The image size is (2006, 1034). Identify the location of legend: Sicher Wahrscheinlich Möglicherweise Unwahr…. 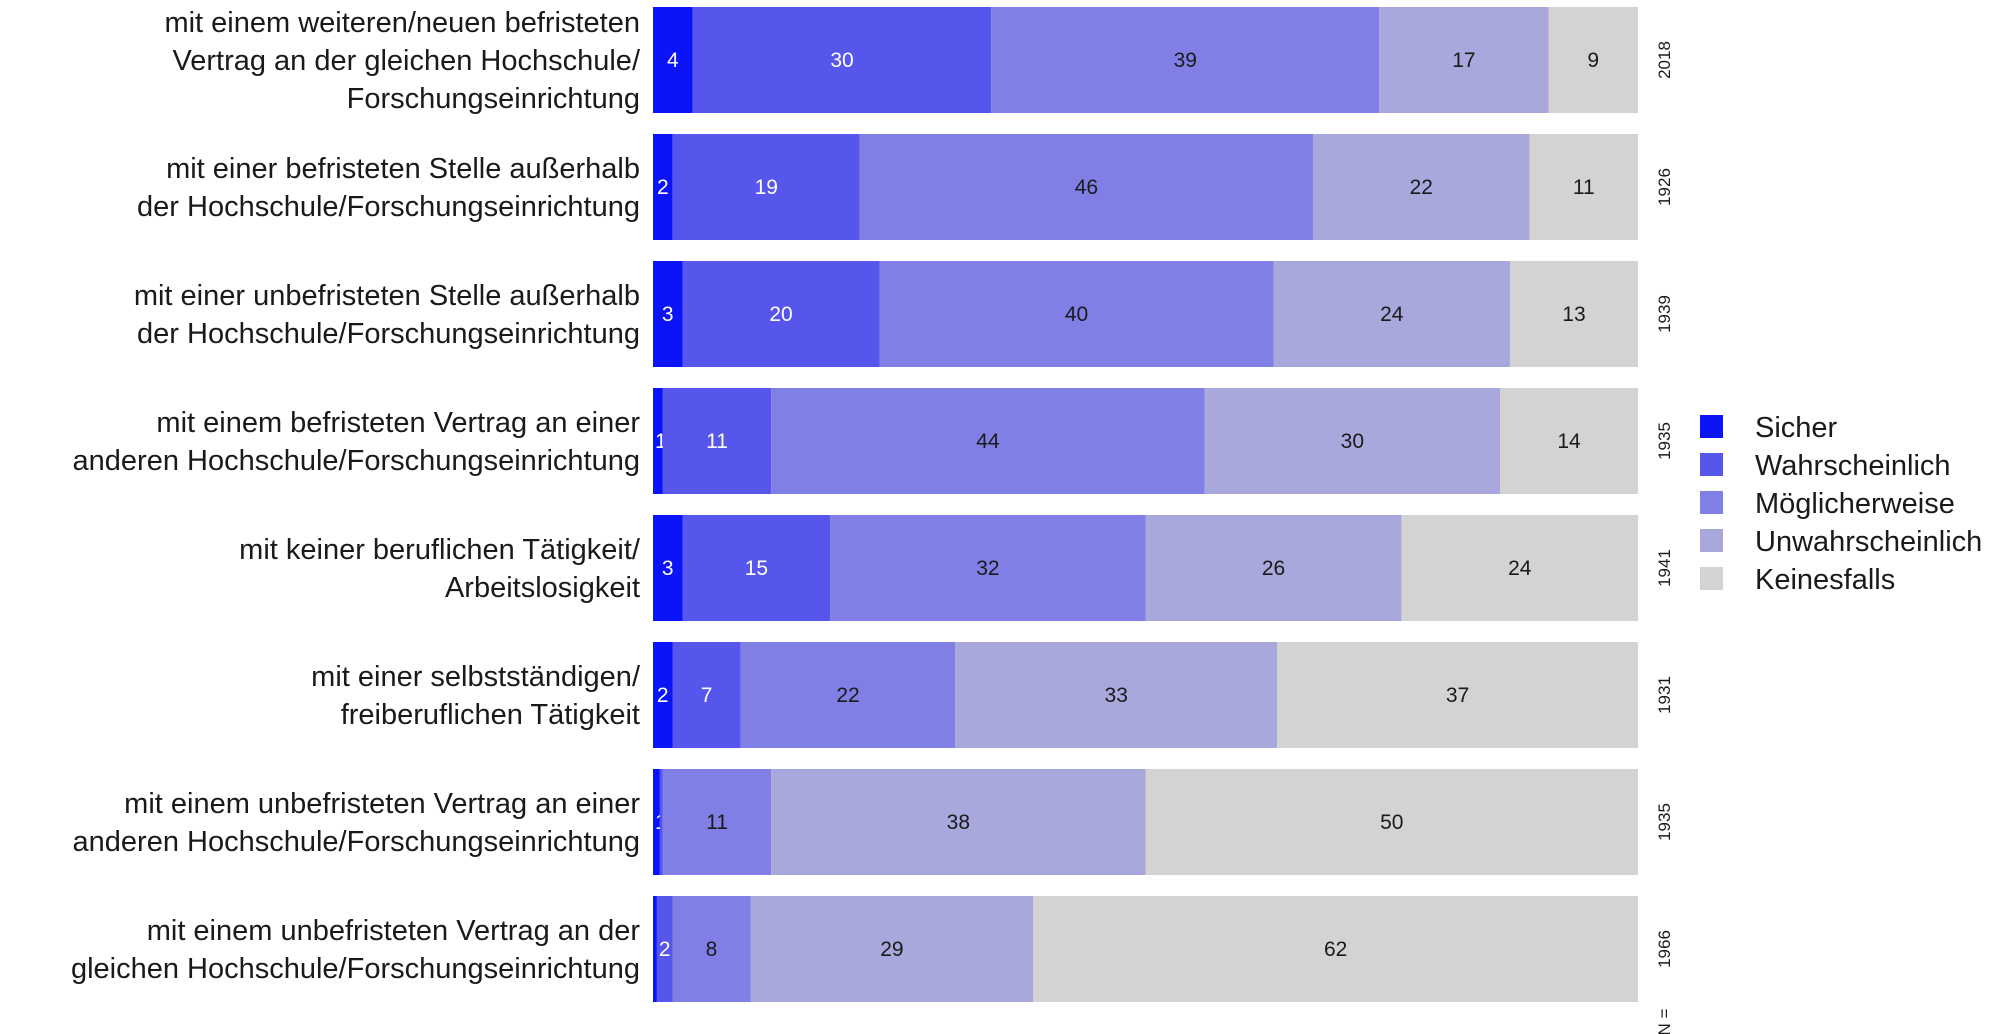
(1841, 504).